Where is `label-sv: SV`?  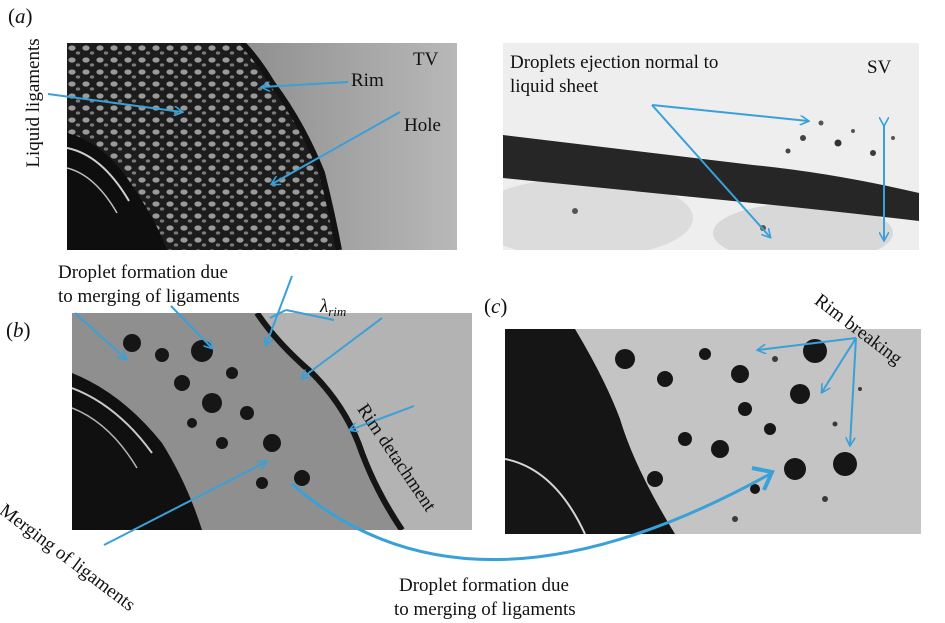 label-sv: SV is located at coordinates (879, 67).